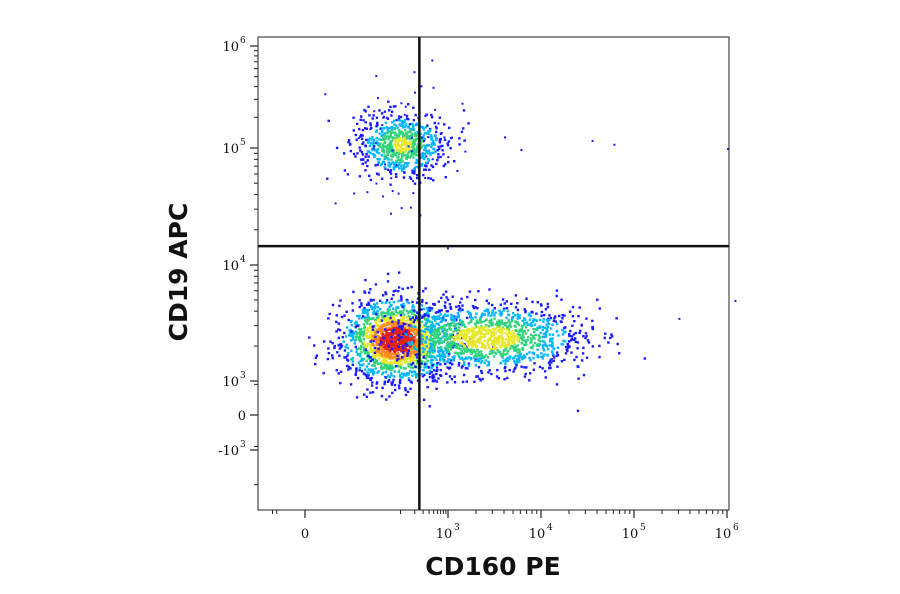  Describe the element at coordinates (457, 528) in the screenshot. I see `x-tick-exponent: 3` at that location.